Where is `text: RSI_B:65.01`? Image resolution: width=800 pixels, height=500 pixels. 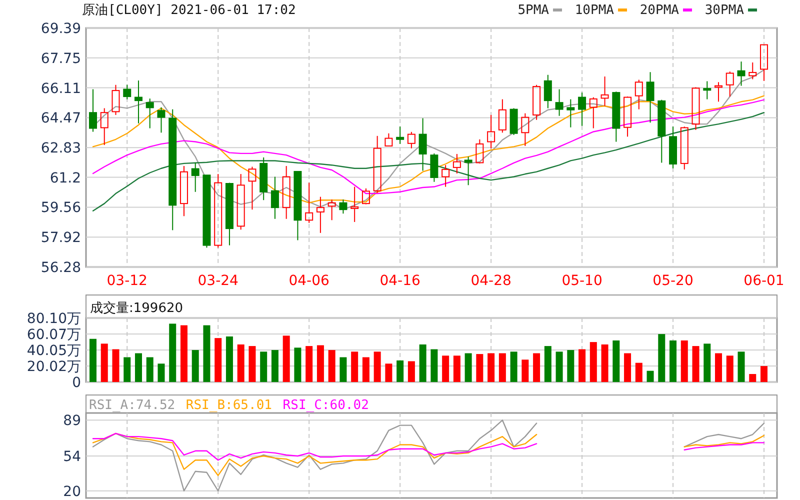 text: RSI_B:65.01 is located at coordinates (229, 405).